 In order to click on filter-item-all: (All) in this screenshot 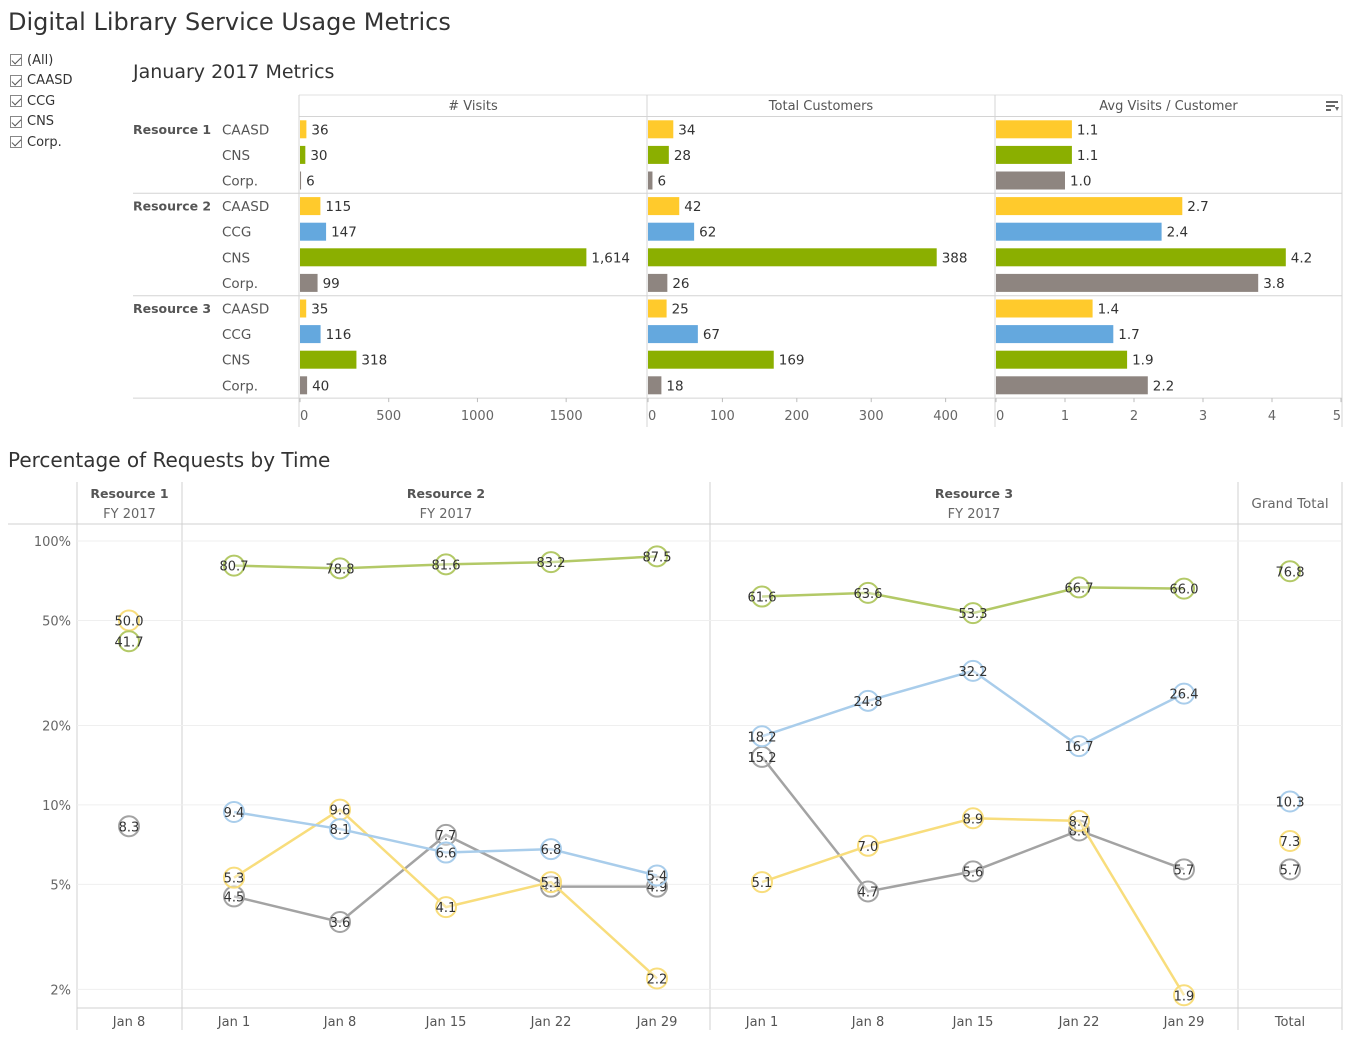, I will do `click(41, 60)`.